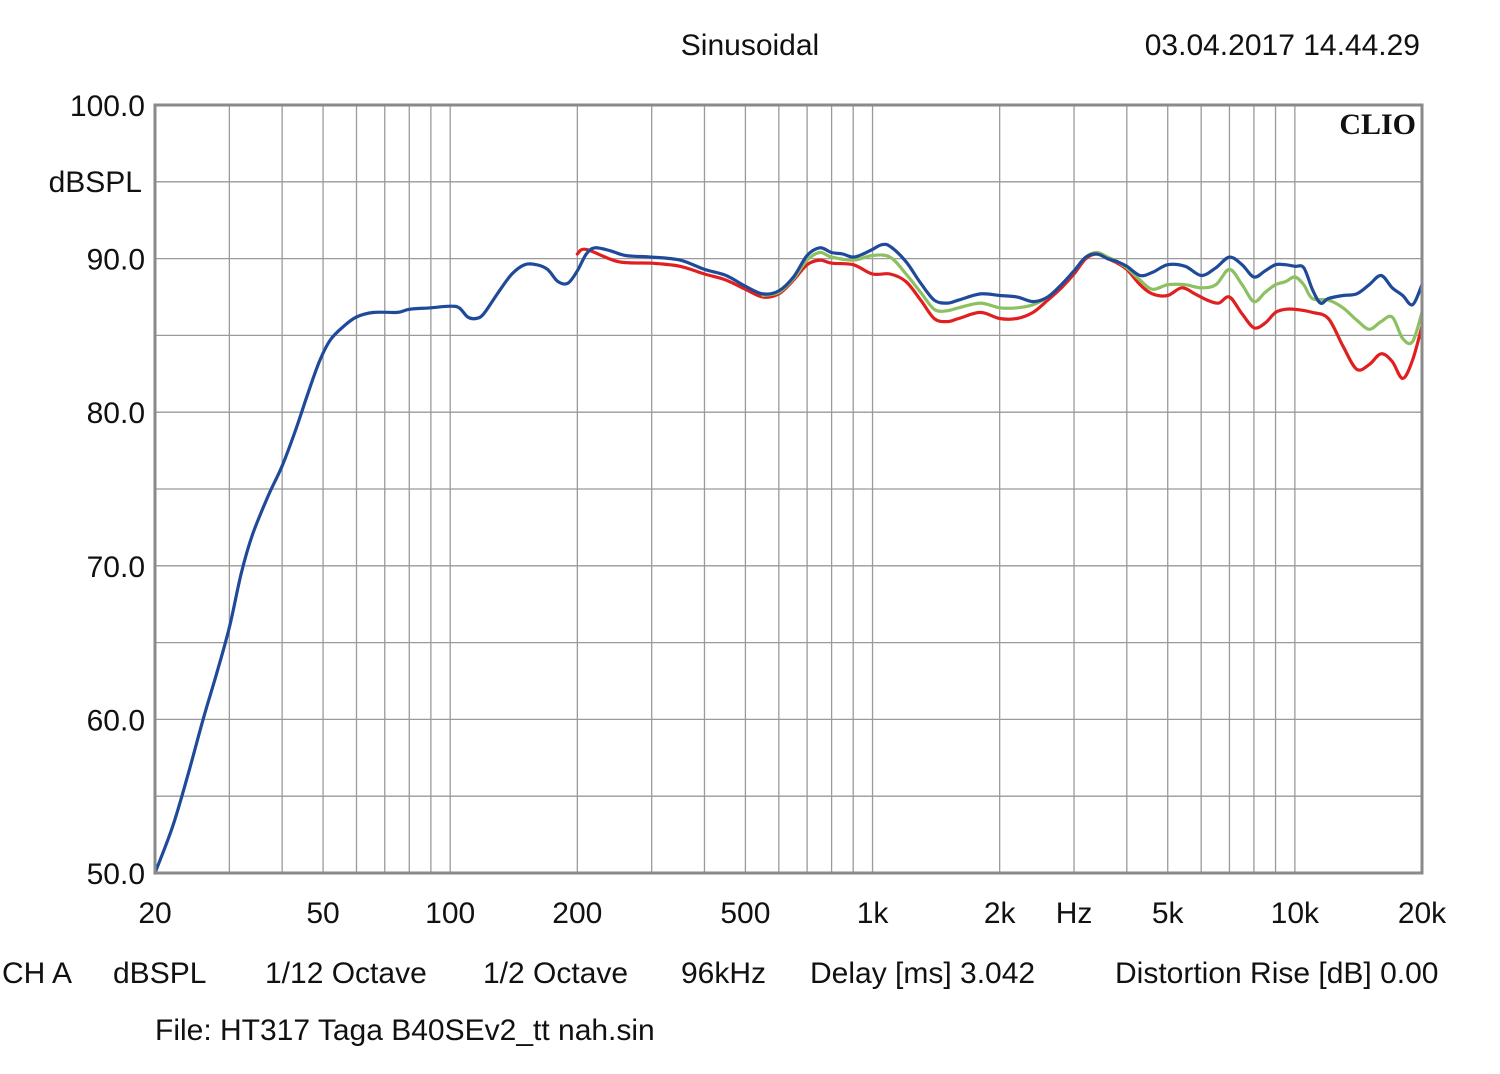 The width and height of the screenshot is (1500, 1074). I want to click on y-tick-label: 60.0, so click(116, 720).